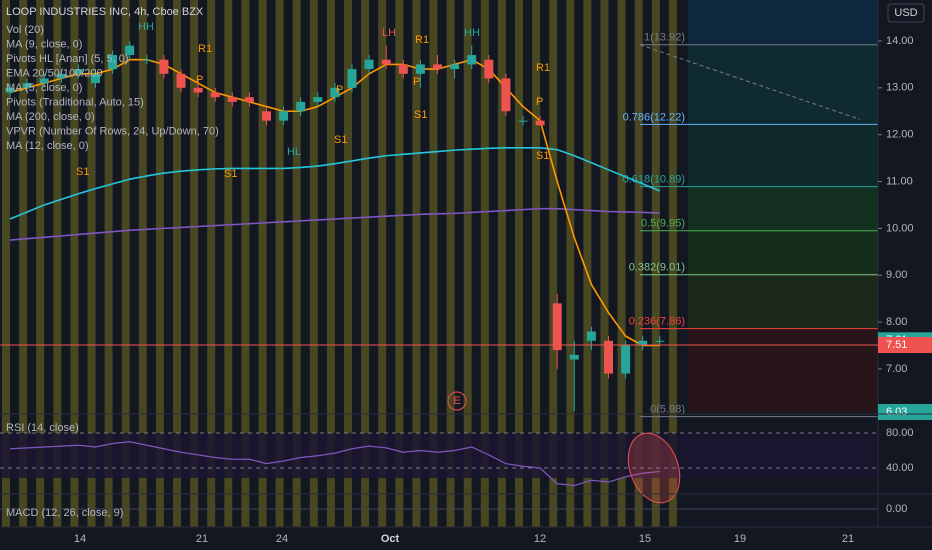 This screenshot has height=550, width=932. What do you see at coordinates (47, 146) in the screenshot?
I see `indicator-label: MA (12, close, 0)` at bounding box center [47, 146].